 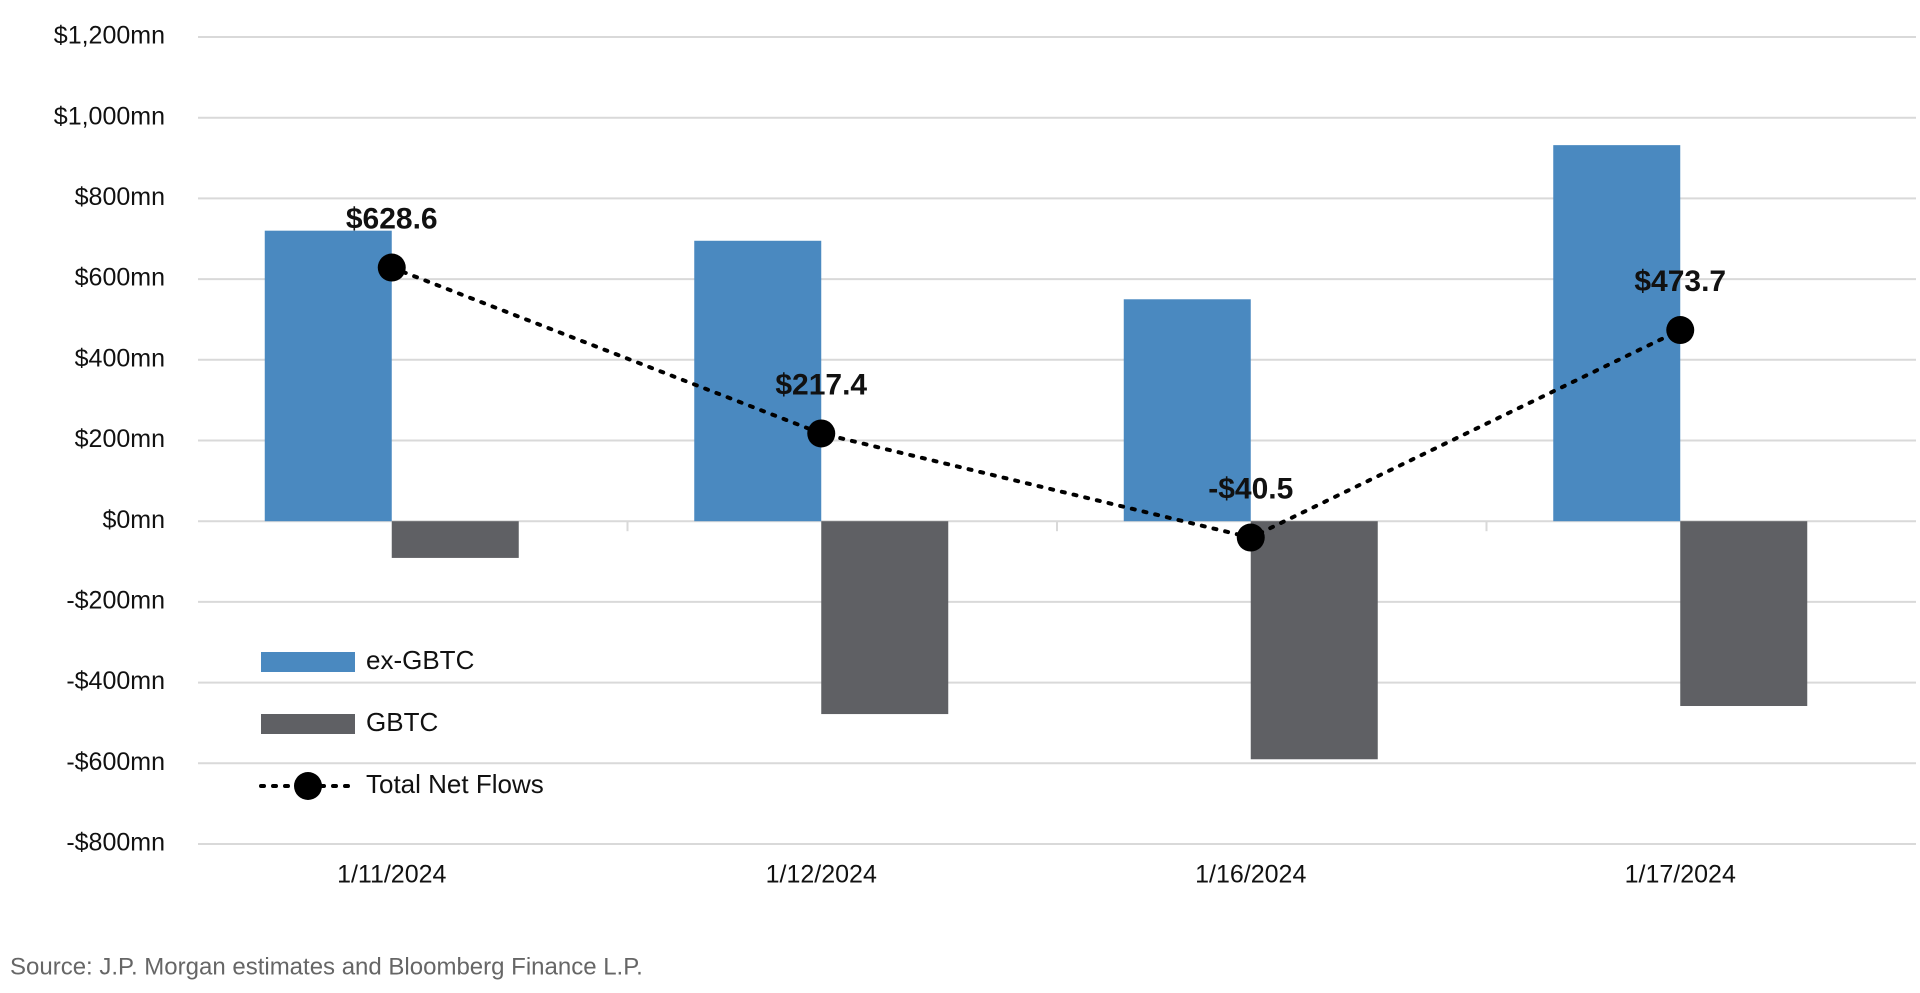 What do you see at coordinates (115, 601) in the screenshot?
I see `y-tick-label: -$200mn` at bounding box center [115, 601].